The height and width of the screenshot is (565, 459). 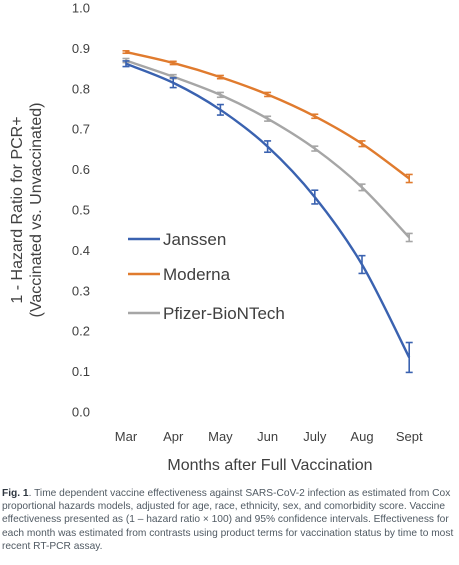 I want to click on x-tick-label: May, so click(x=220, y=436).